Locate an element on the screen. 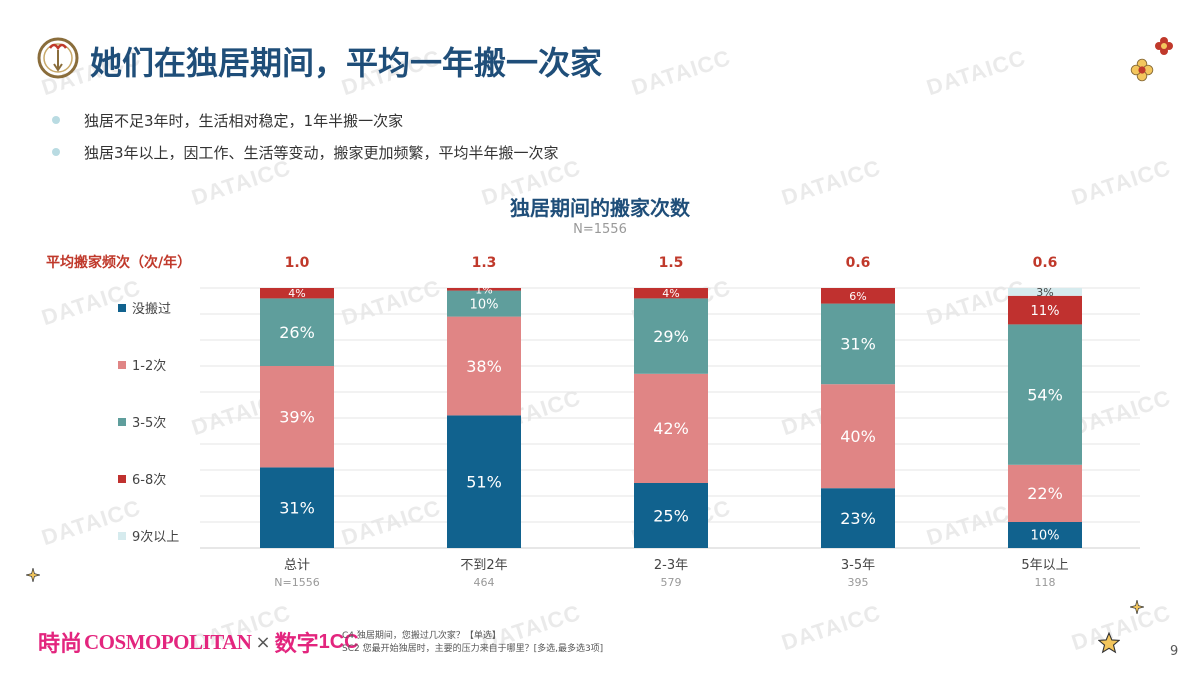 The width and height of the screenshot is (1200, 675). brand-times: × is located at coordinates (263, 642).